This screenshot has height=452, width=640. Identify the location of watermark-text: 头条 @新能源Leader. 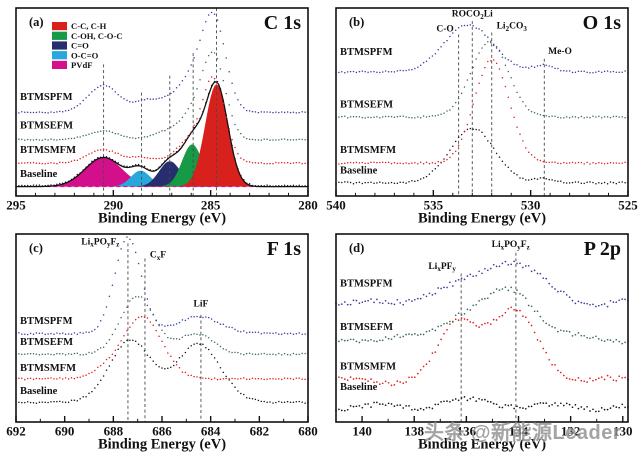
(523, 433).